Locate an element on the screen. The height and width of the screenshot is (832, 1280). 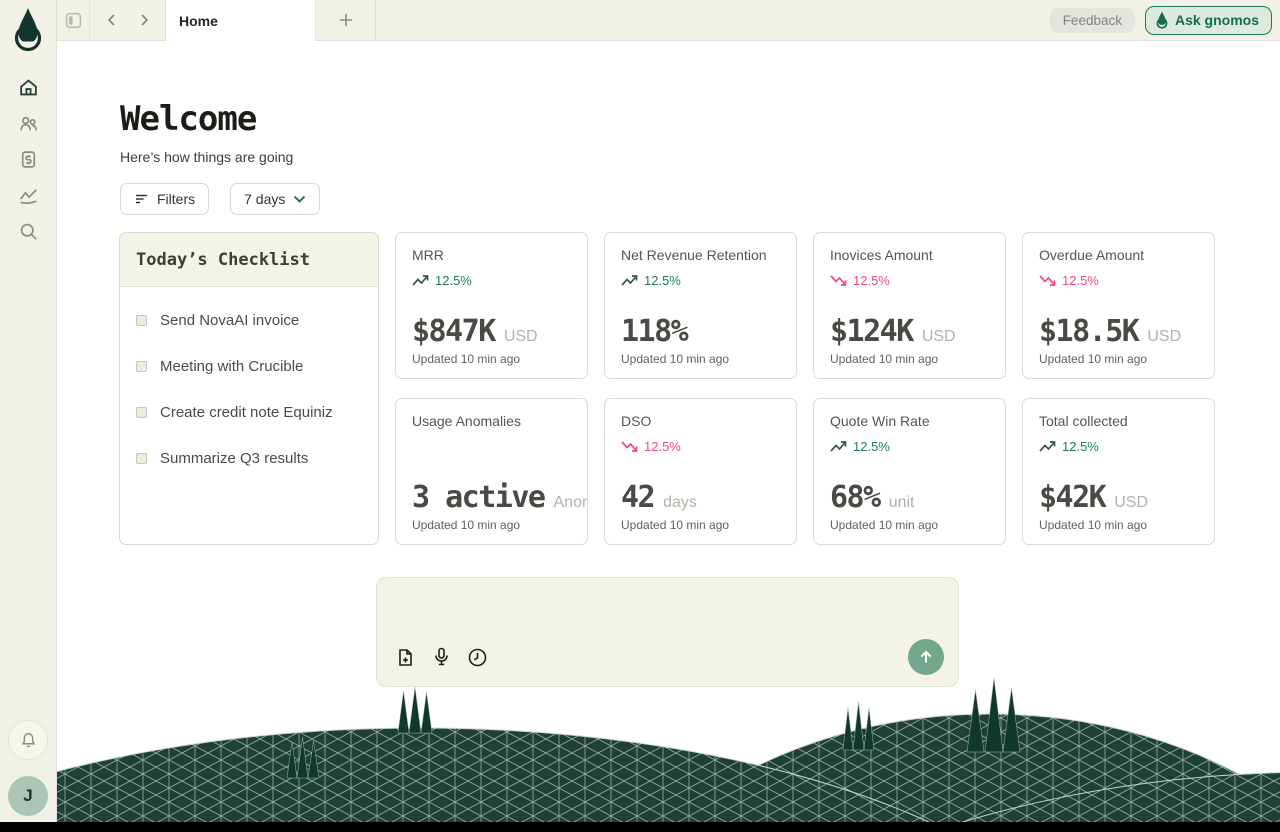
composer-toolbar is located at coordinates (669, 657).